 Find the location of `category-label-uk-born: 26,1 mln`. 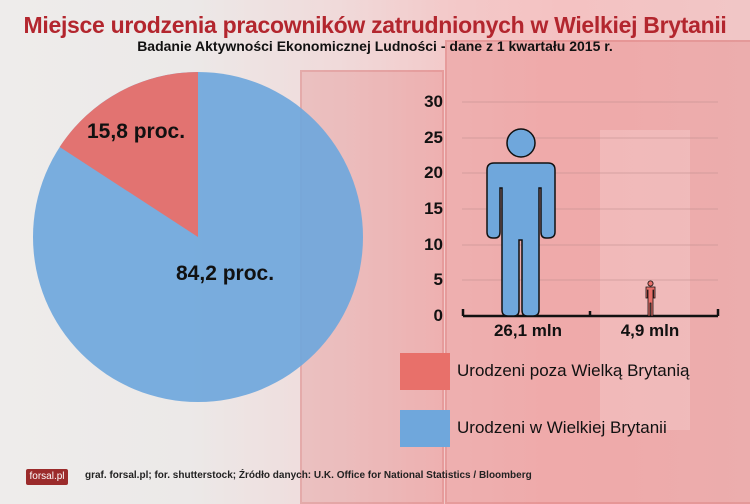

category-label-uk-born: 26,1 mln is located at coordinates (528, 330).